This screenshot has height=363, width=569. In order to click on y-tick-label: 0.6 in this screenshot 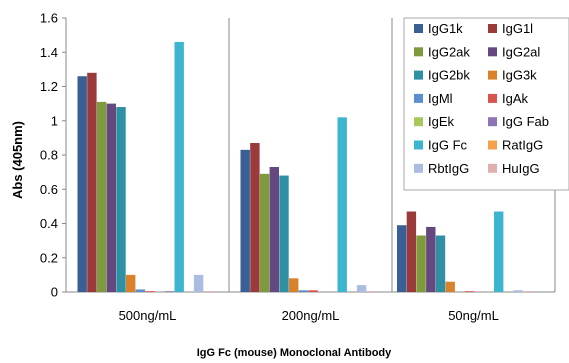, I will do `click(49, 189)`.